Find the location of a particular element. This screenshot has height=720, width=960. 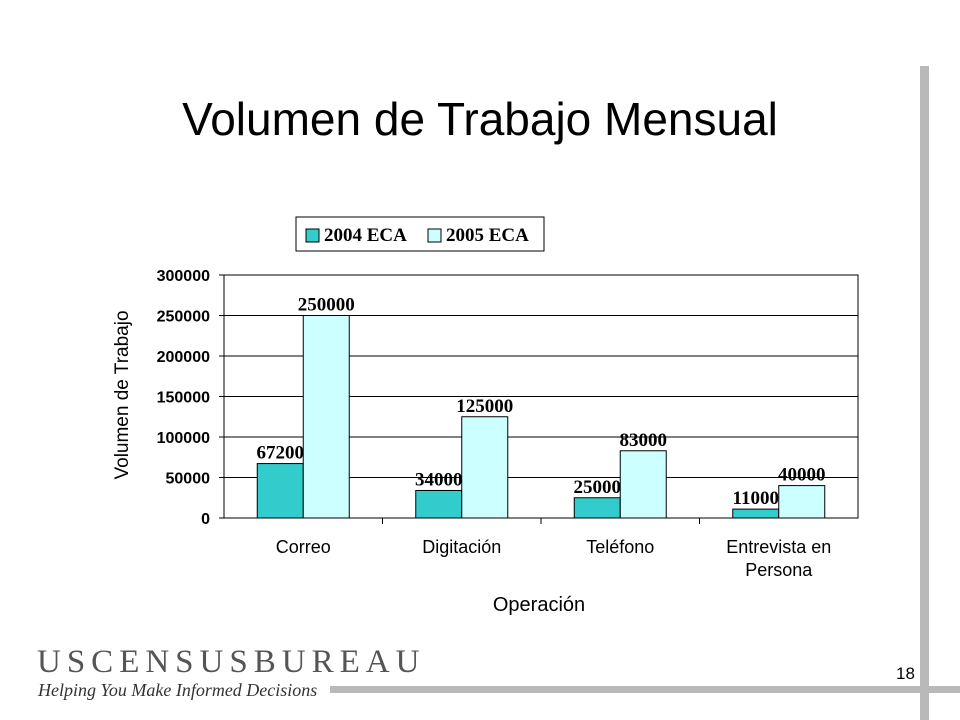

legend-box is located at coordinates (420, 234).